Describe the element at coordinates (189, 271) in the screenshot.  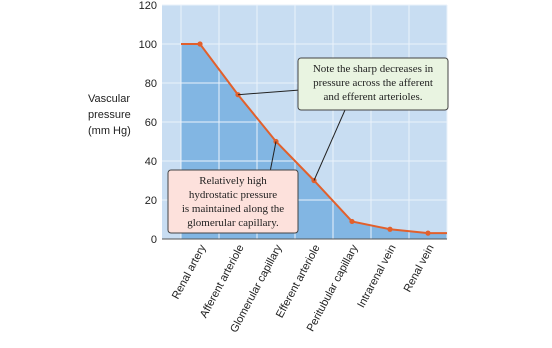
I see `x-tick-label: Renal artery` at that location.